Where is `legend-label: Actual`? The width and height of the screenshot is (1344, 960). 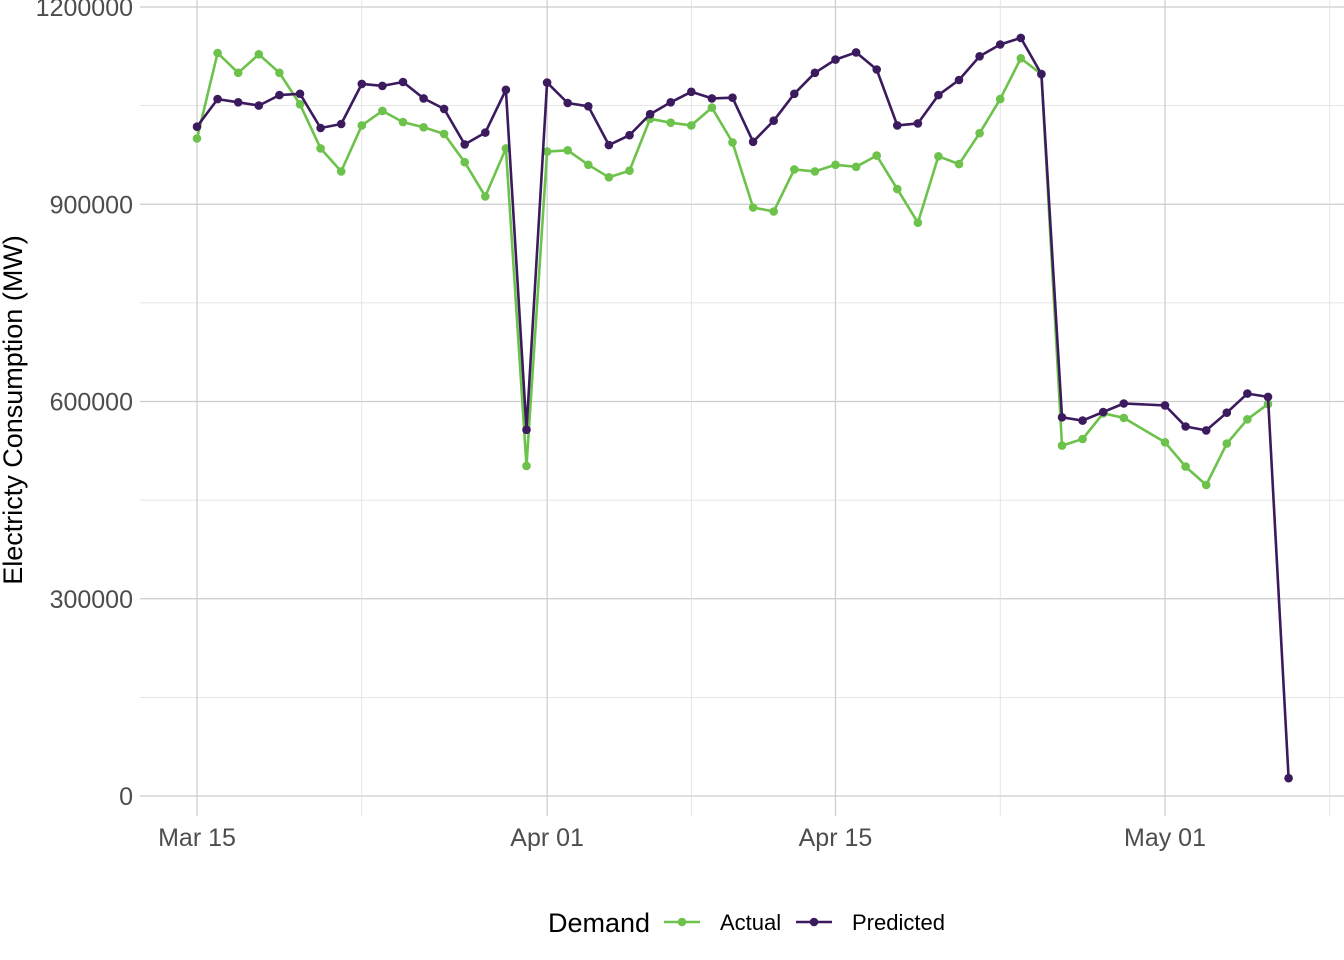
legend-label: Actual is located at coordinates (750, 922).